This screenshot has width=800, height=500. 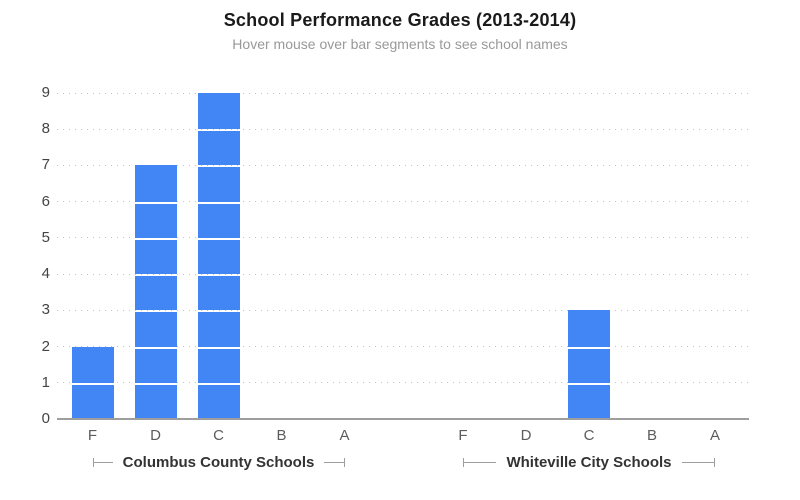 I want to click on y-tick-label-8: 8, so click(x=45, y=129).